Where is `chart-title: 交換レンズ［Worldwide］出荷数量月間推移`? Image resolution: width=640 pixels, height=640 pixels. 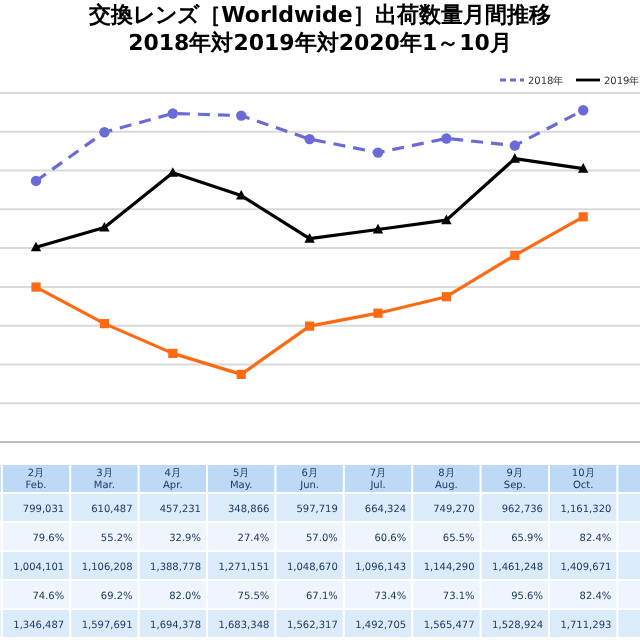
chart-title: 交換レンズ［Worldwide］出荷数量月間推移 is located at coordinates (319, 15).